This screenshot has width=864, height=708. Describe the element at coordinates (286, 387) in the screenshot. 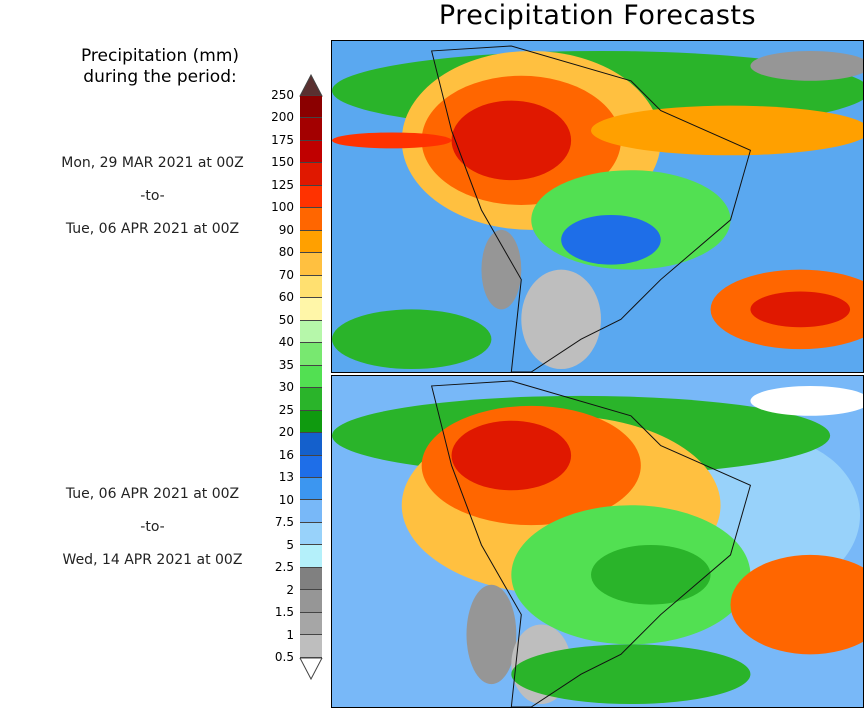

I see `colorbar-tick-label: 30` at that location.